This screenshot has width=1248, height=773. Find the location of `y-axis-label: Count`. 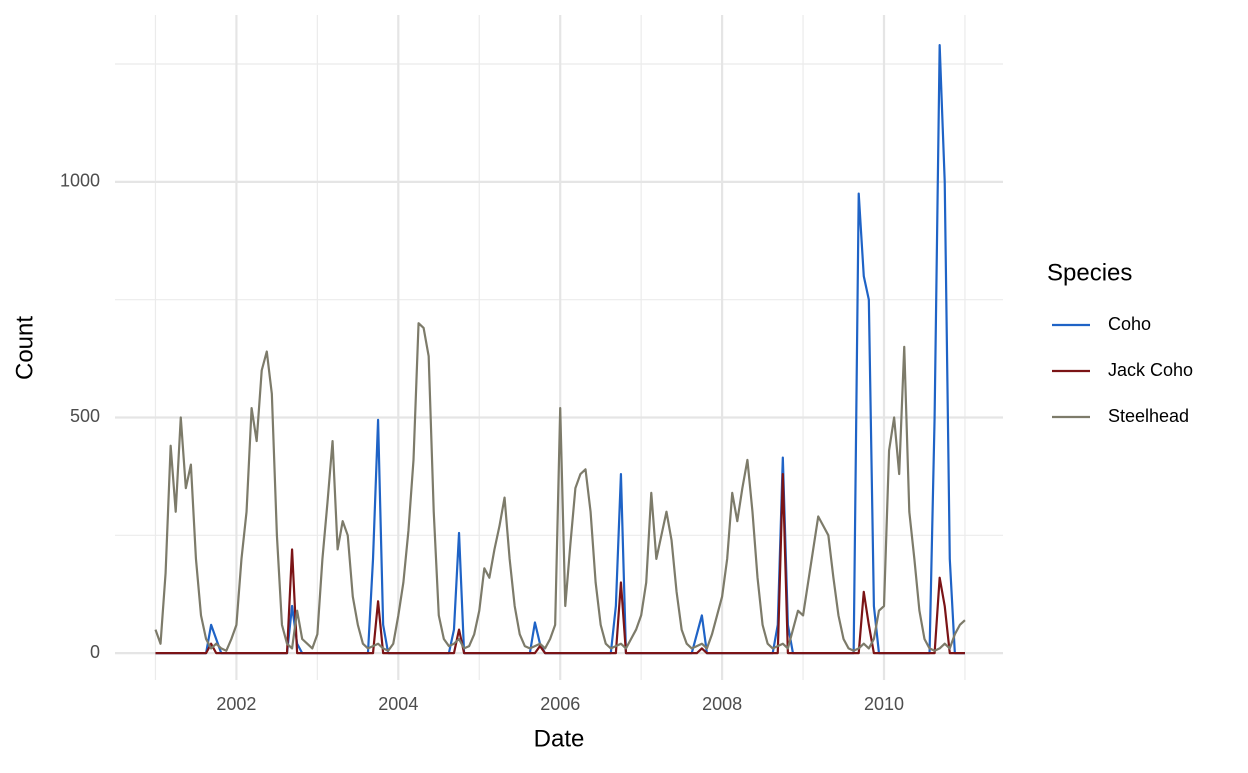

y-axis-label: Count is located at coordinates (24, 348).